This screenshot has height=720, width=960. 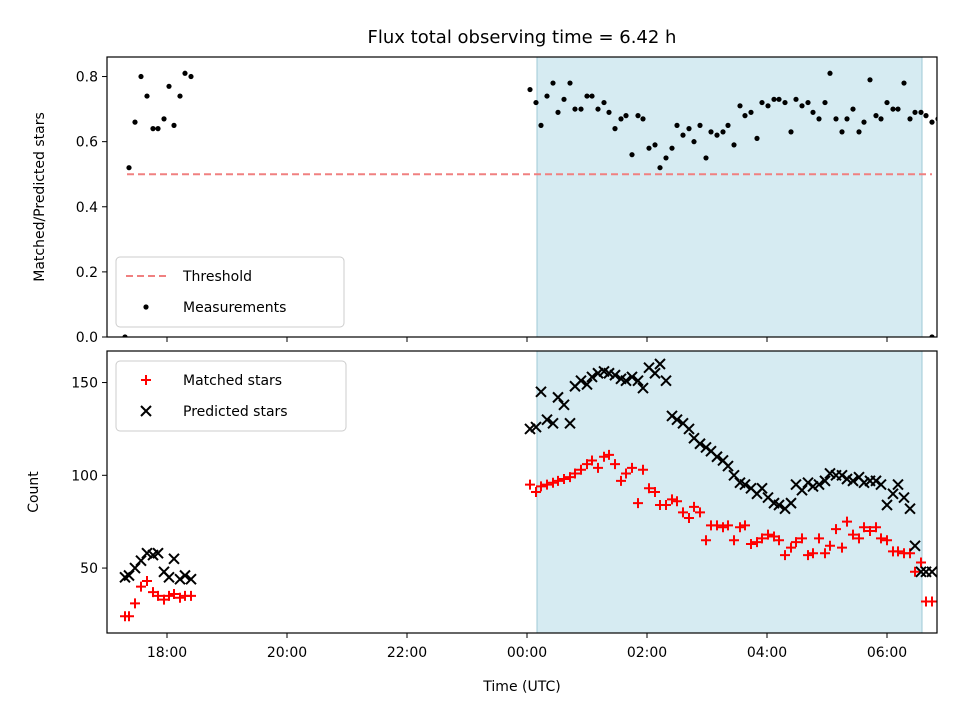 What do you see at coordinates (521, 687) in the screenshot?
I see `x-axis-label: Time (UTC)` at bounding box center [521, 687].